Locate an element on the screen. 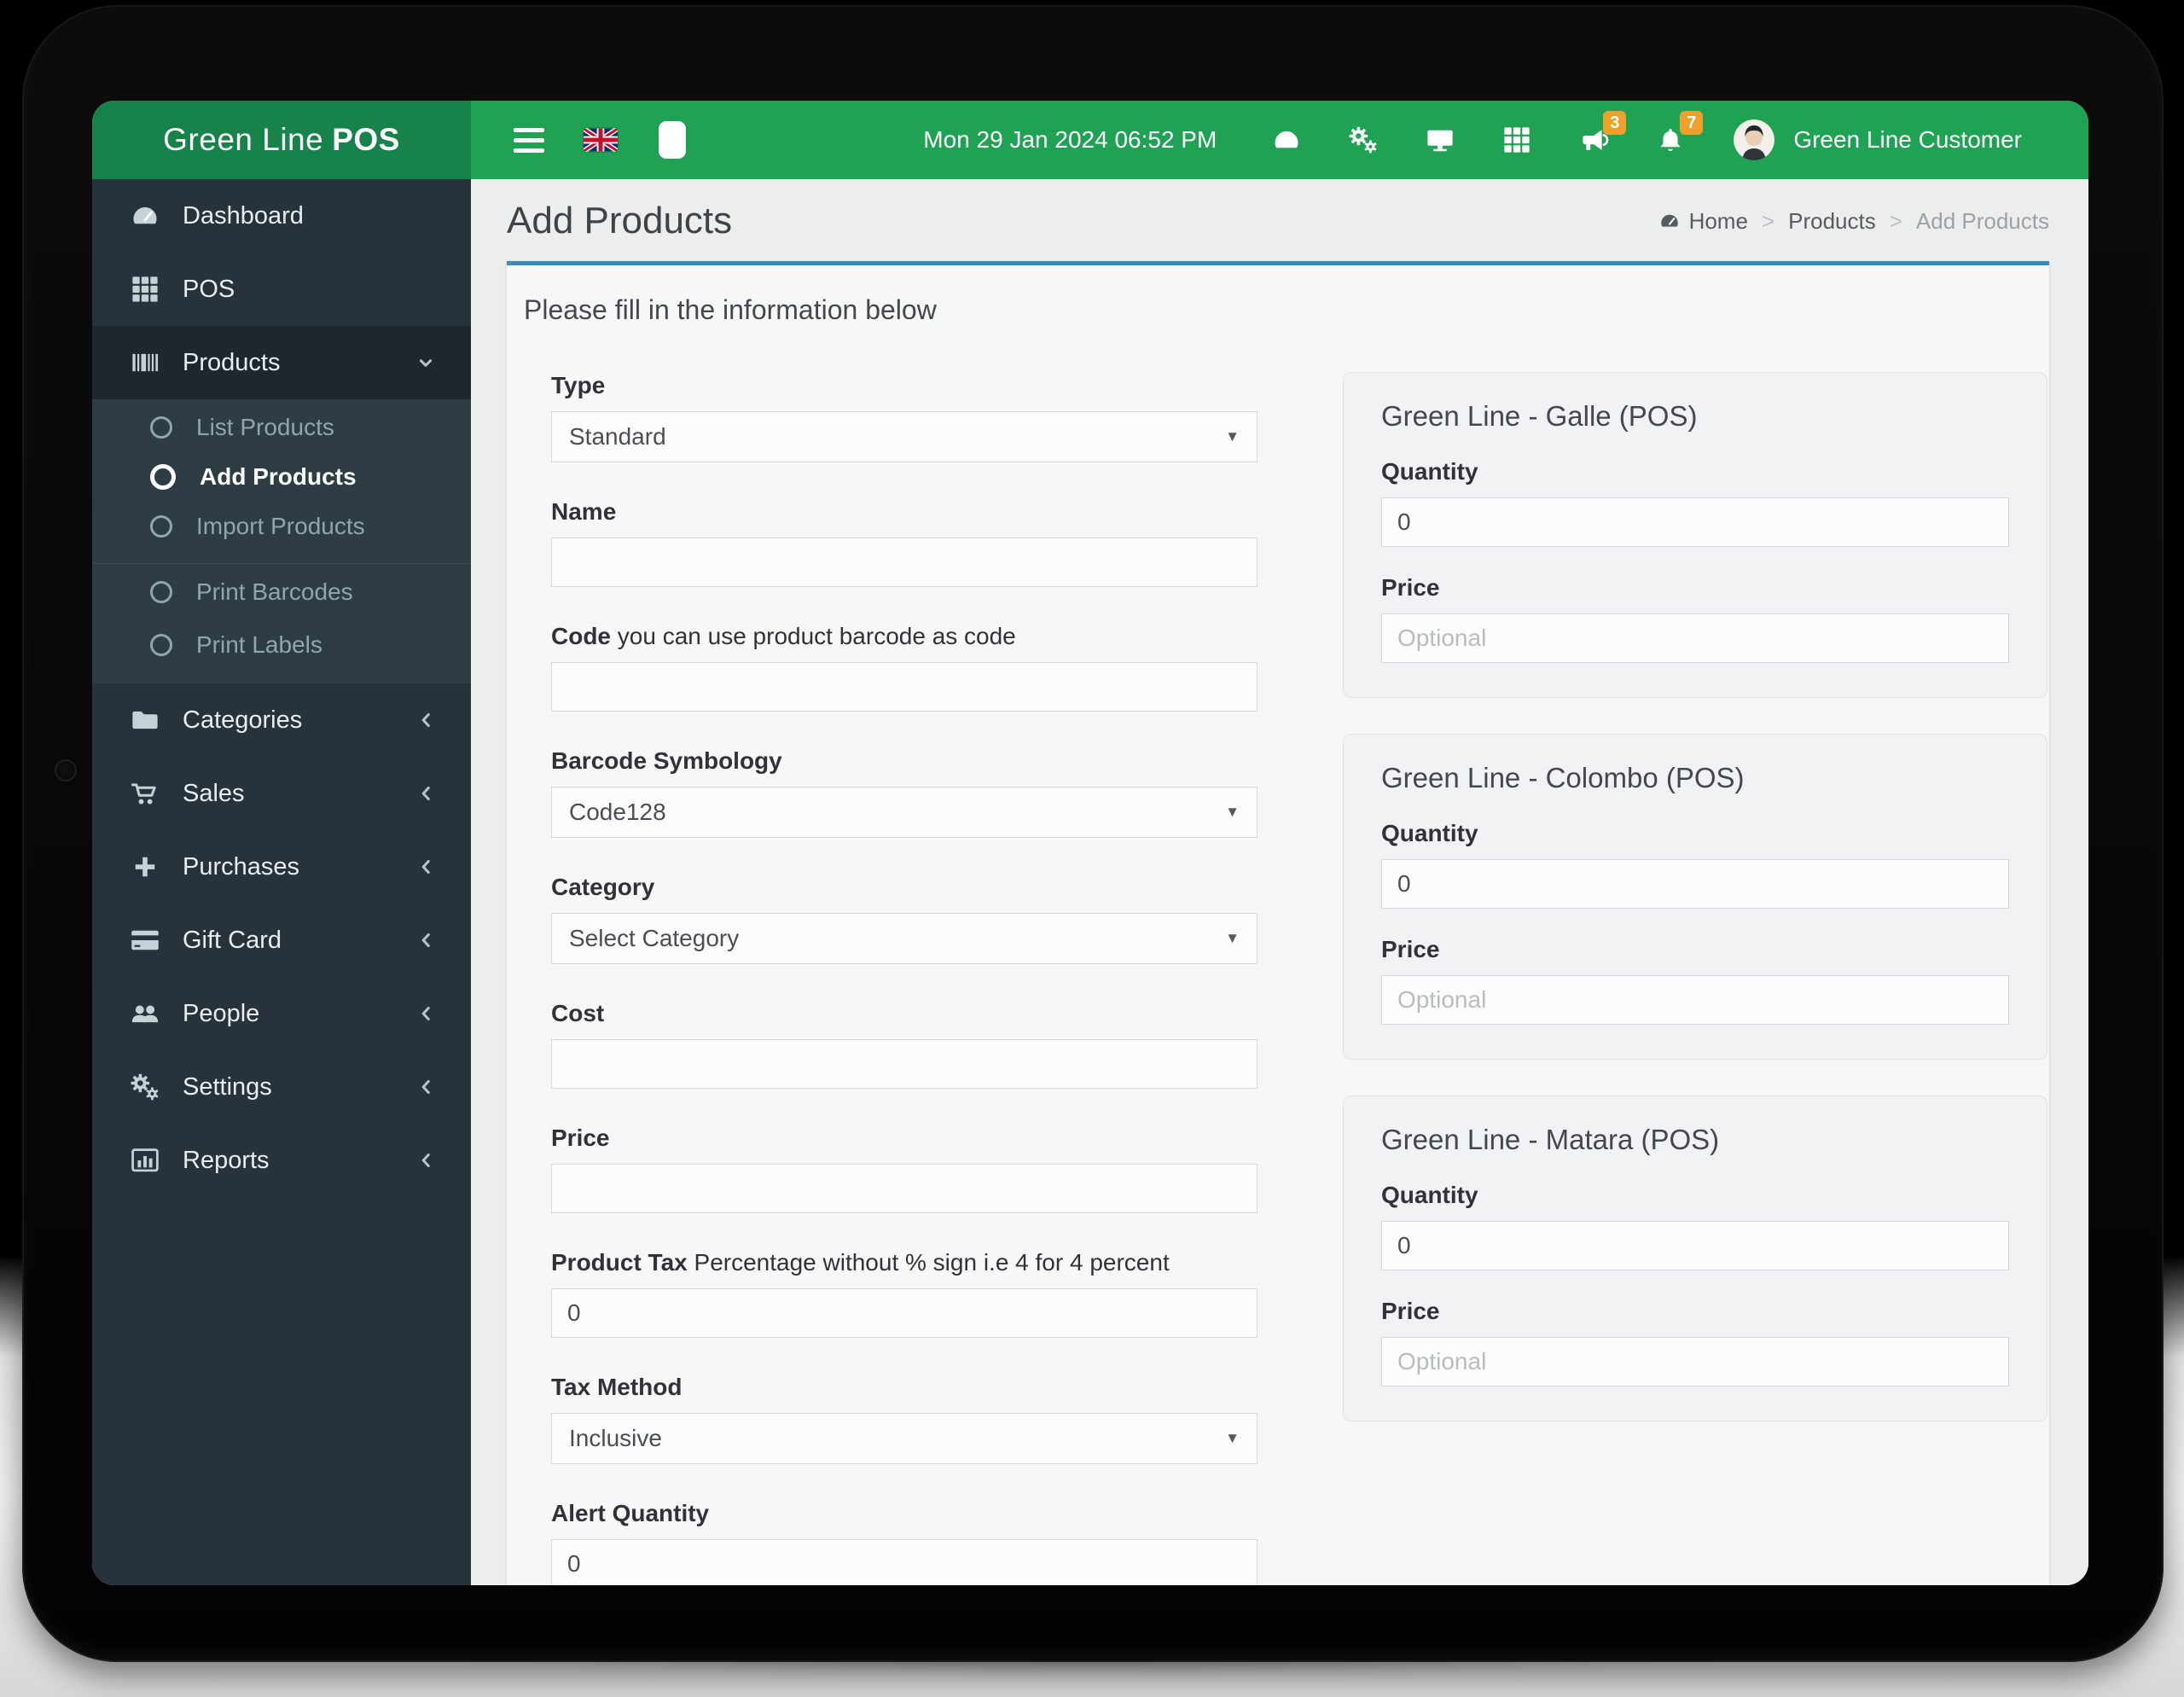  sidebar-item-settings: Settings is located at coordinates (281, 1087).